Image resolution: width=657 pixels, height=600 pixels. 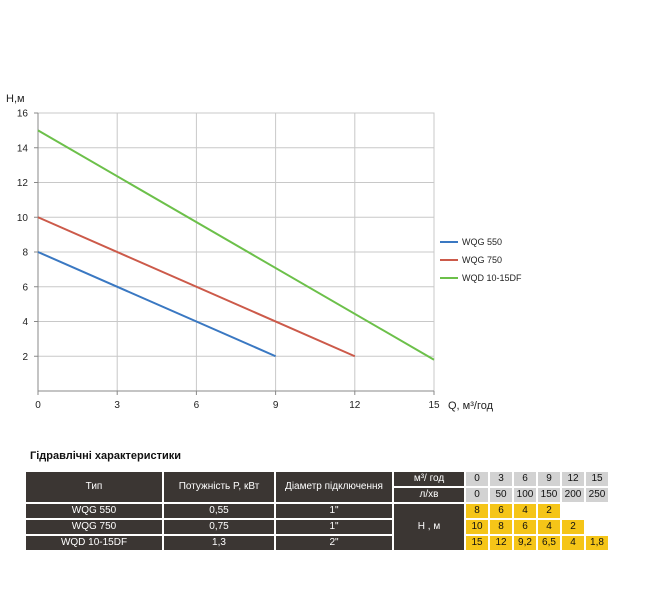 I want to click on unit-m3-label: м³/ год, so click(x=429, y=479).